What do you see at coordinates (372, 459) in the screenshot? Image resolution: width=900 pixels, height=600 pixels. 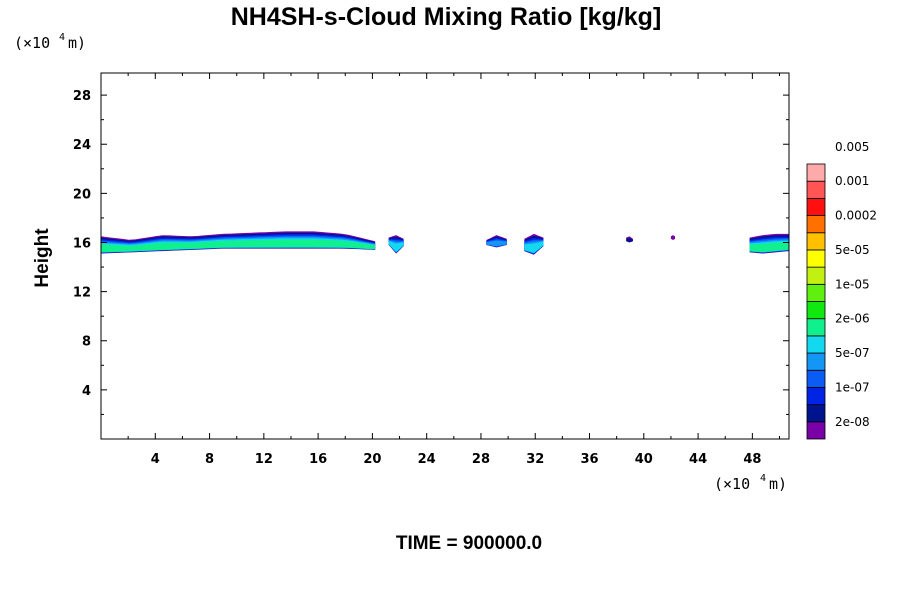 I see `x-tick-label: 20` at bounding box center [372, 459].